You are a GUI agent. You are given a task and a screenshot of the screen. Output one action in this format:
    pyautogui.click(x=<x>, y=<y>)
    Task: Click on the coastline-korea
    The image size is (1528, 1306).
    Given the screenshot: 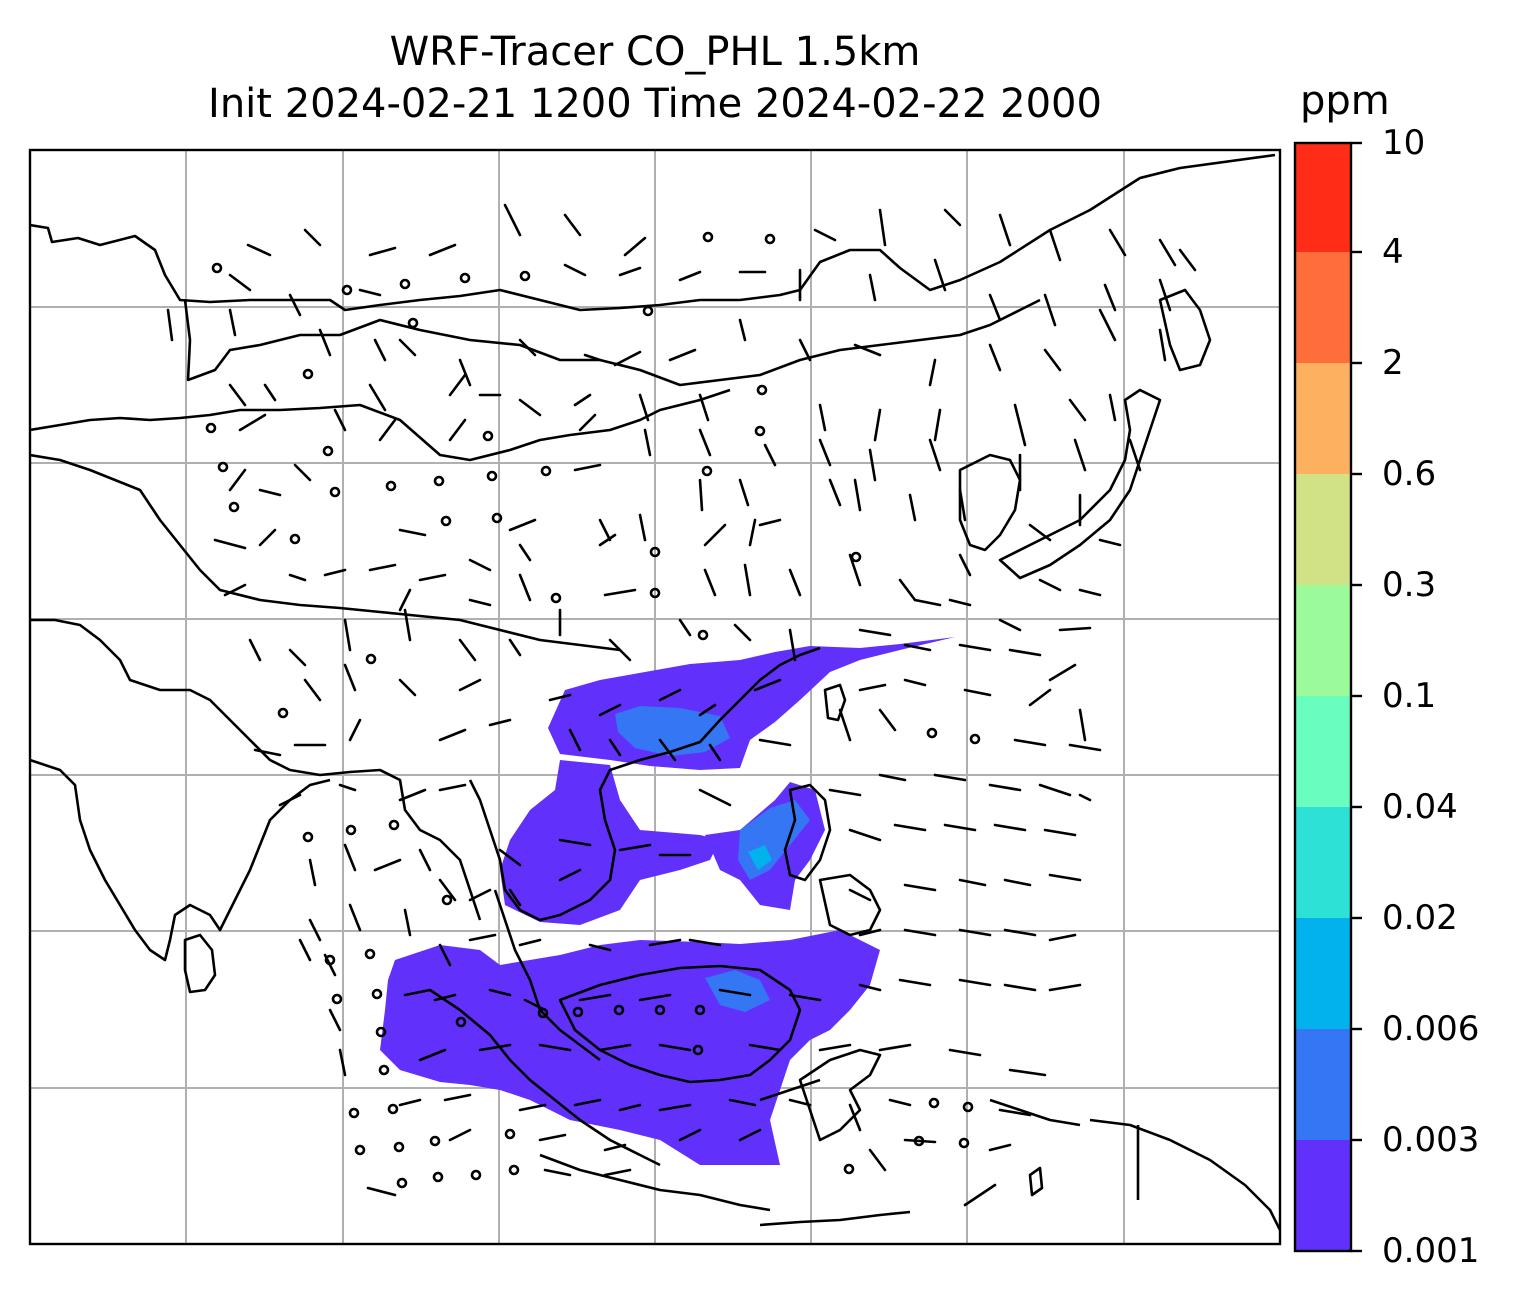 What is the action you would take?
    pyautogui.click(x=990, y=502)
    